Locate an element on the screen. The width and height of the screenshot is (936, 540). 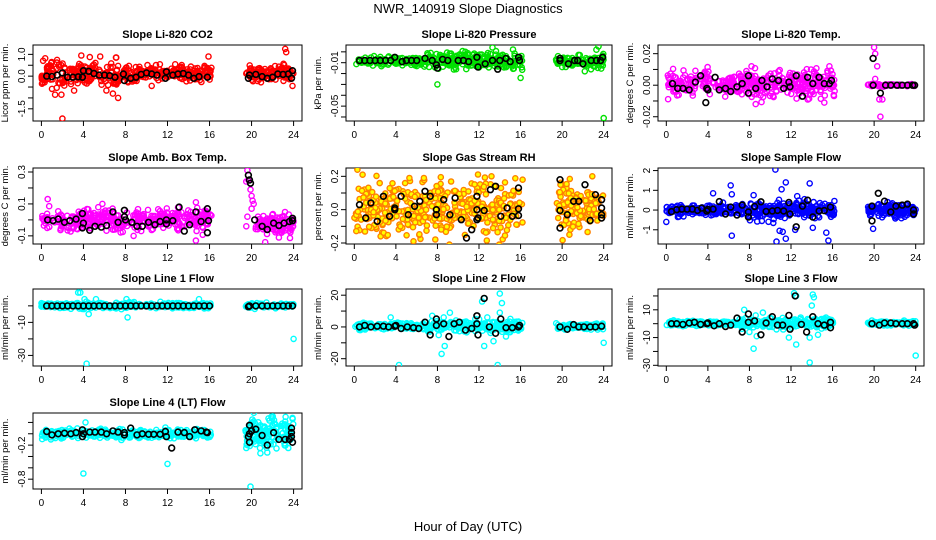
y-tick-label: 0.02 is located at coordinates (647, 54).